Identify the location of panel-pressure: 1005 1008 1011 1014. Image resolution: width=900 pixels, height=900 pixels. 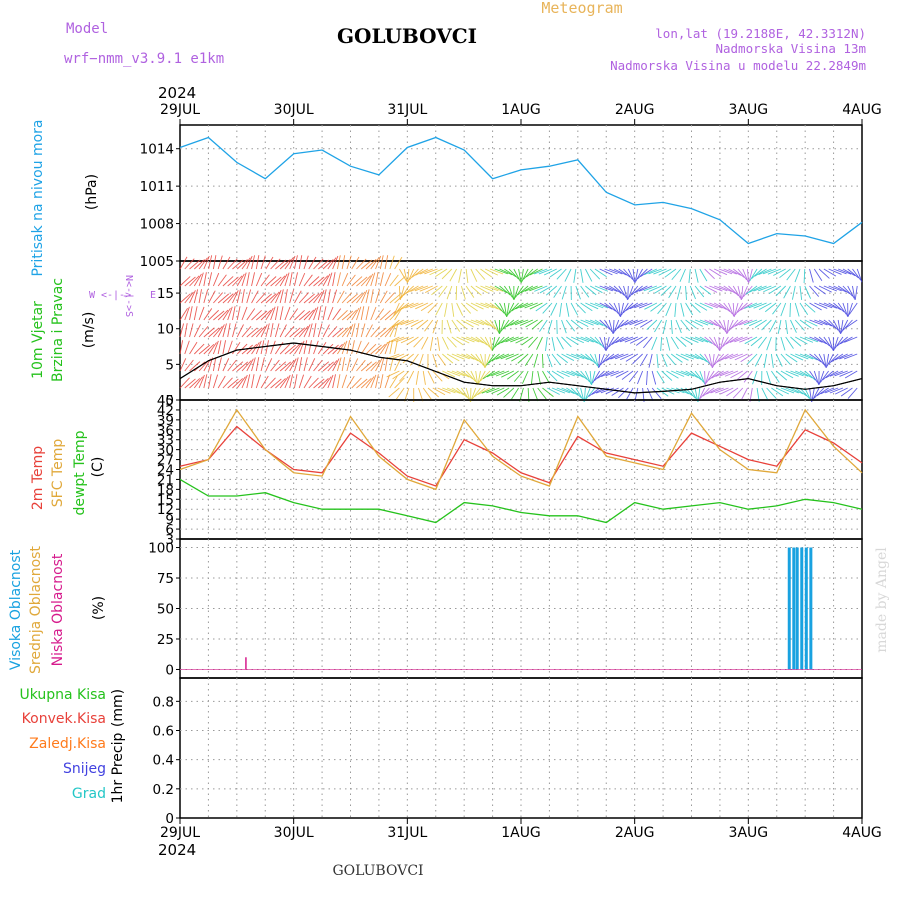
(501, 197).